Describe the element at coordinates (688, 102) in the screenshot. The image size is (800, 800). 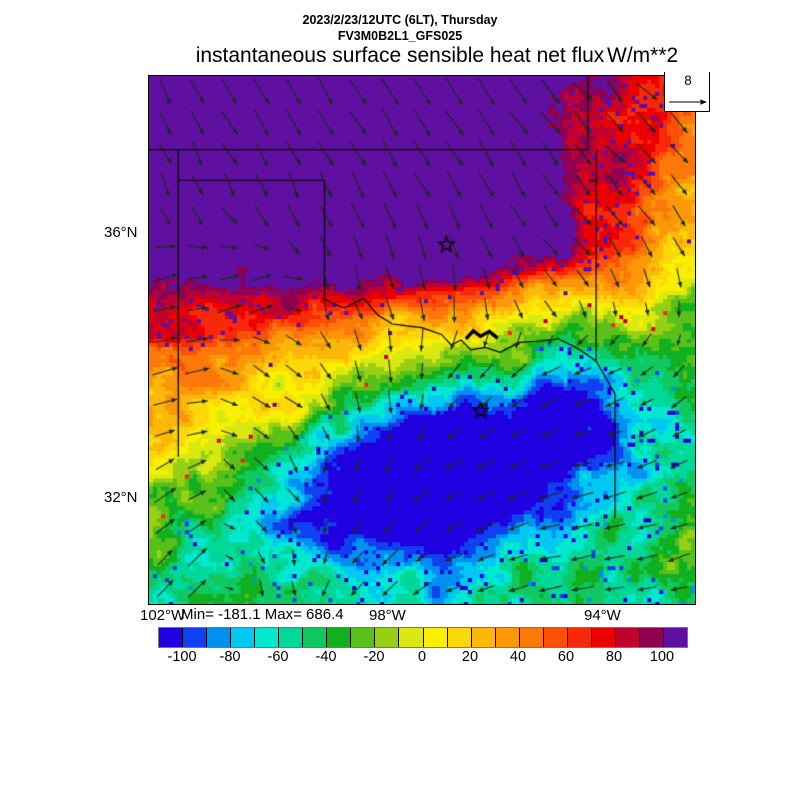
I see `arrow-right-icon` at that location.